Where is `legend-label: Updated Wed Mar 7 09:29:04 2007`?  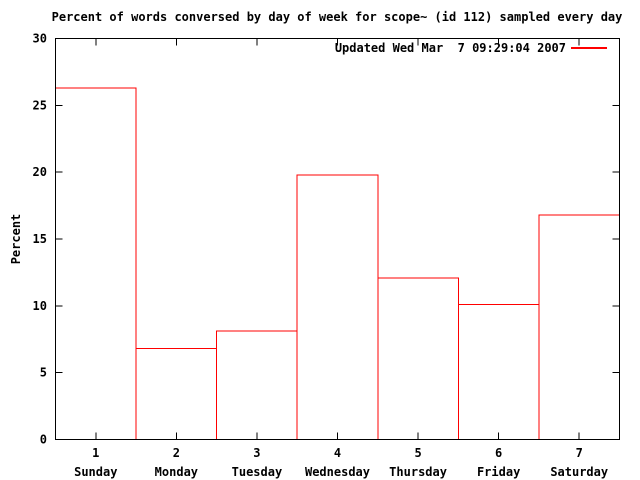 legend-label: Updated Wed Mar 7 09:29:04 2007 is located at coordinates (450, 48).